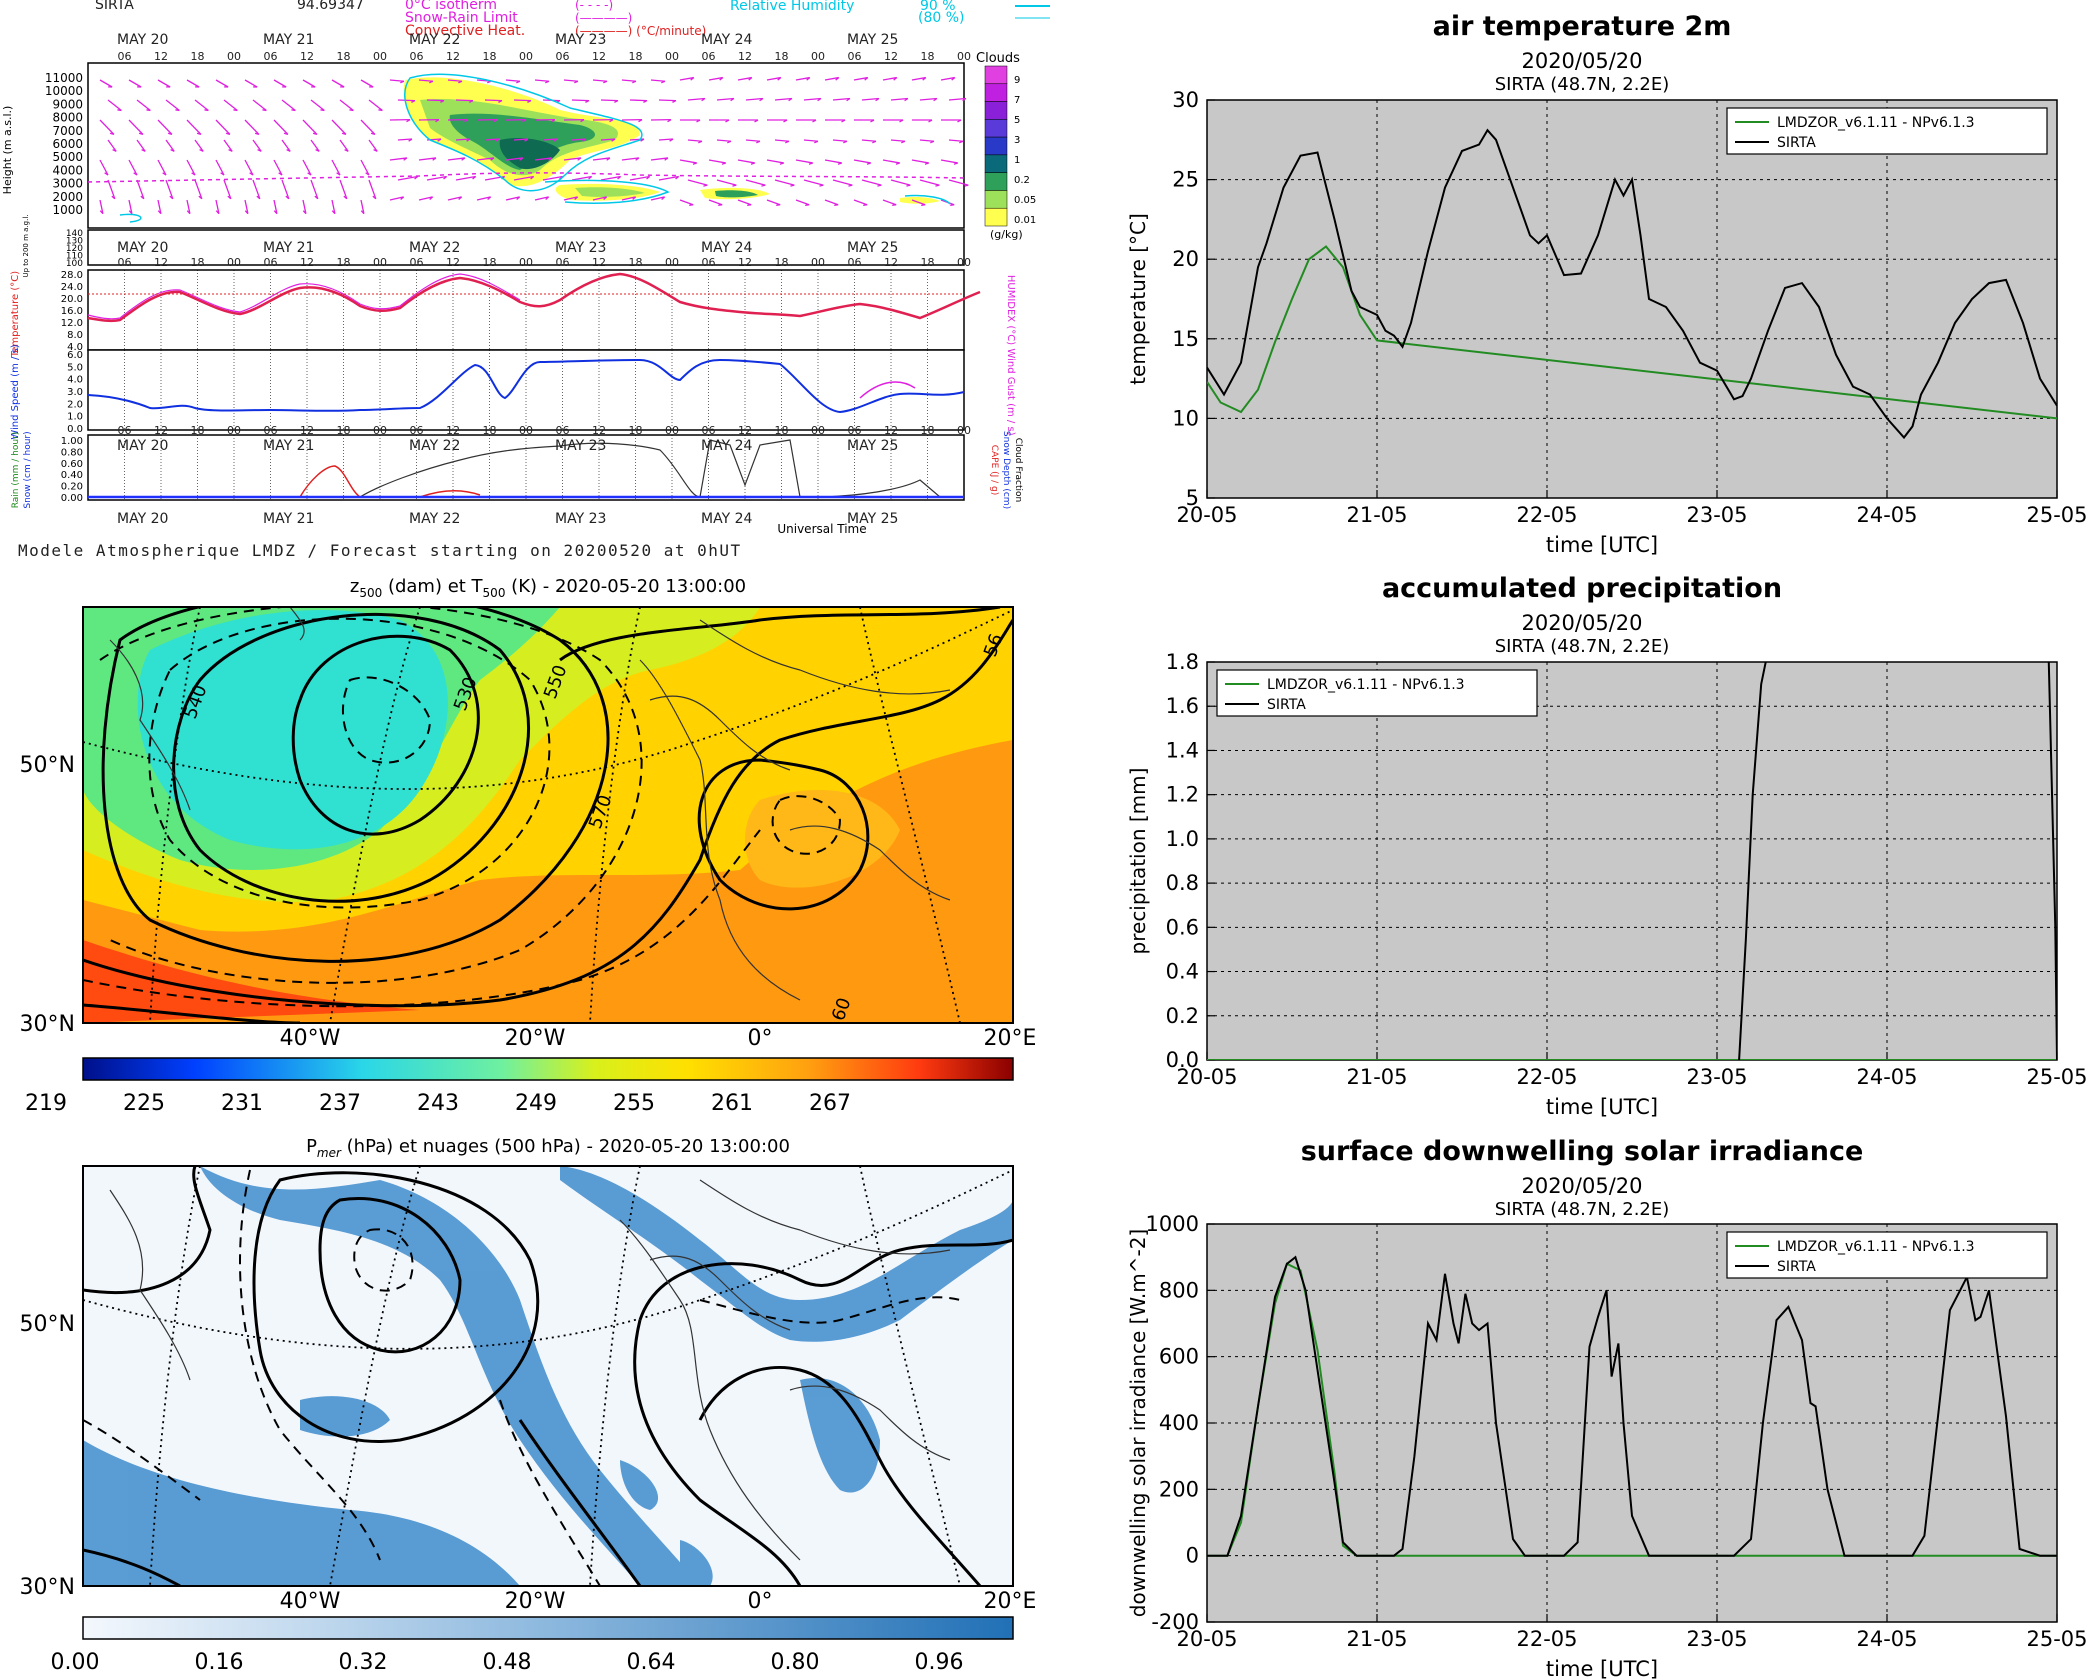  I want to click on temperature-curve, so click(534, 297).